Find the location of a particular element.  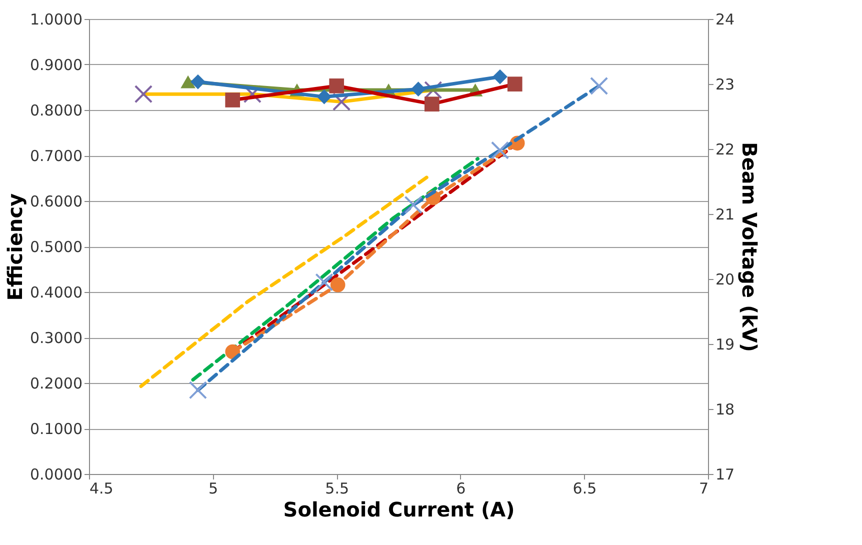

y-tick-label: 0.9000 is located at coordinates (56, 65).